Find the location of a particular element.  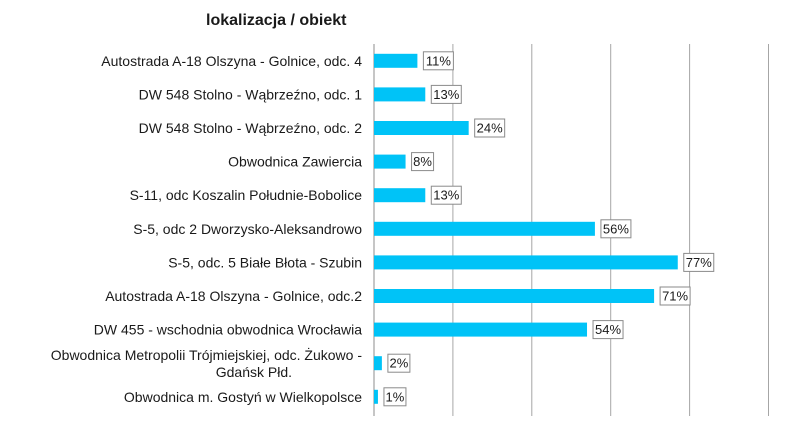

category-label: S-11, odc Koszalin Południe-Bobolice is located at coordinates (246, 195).